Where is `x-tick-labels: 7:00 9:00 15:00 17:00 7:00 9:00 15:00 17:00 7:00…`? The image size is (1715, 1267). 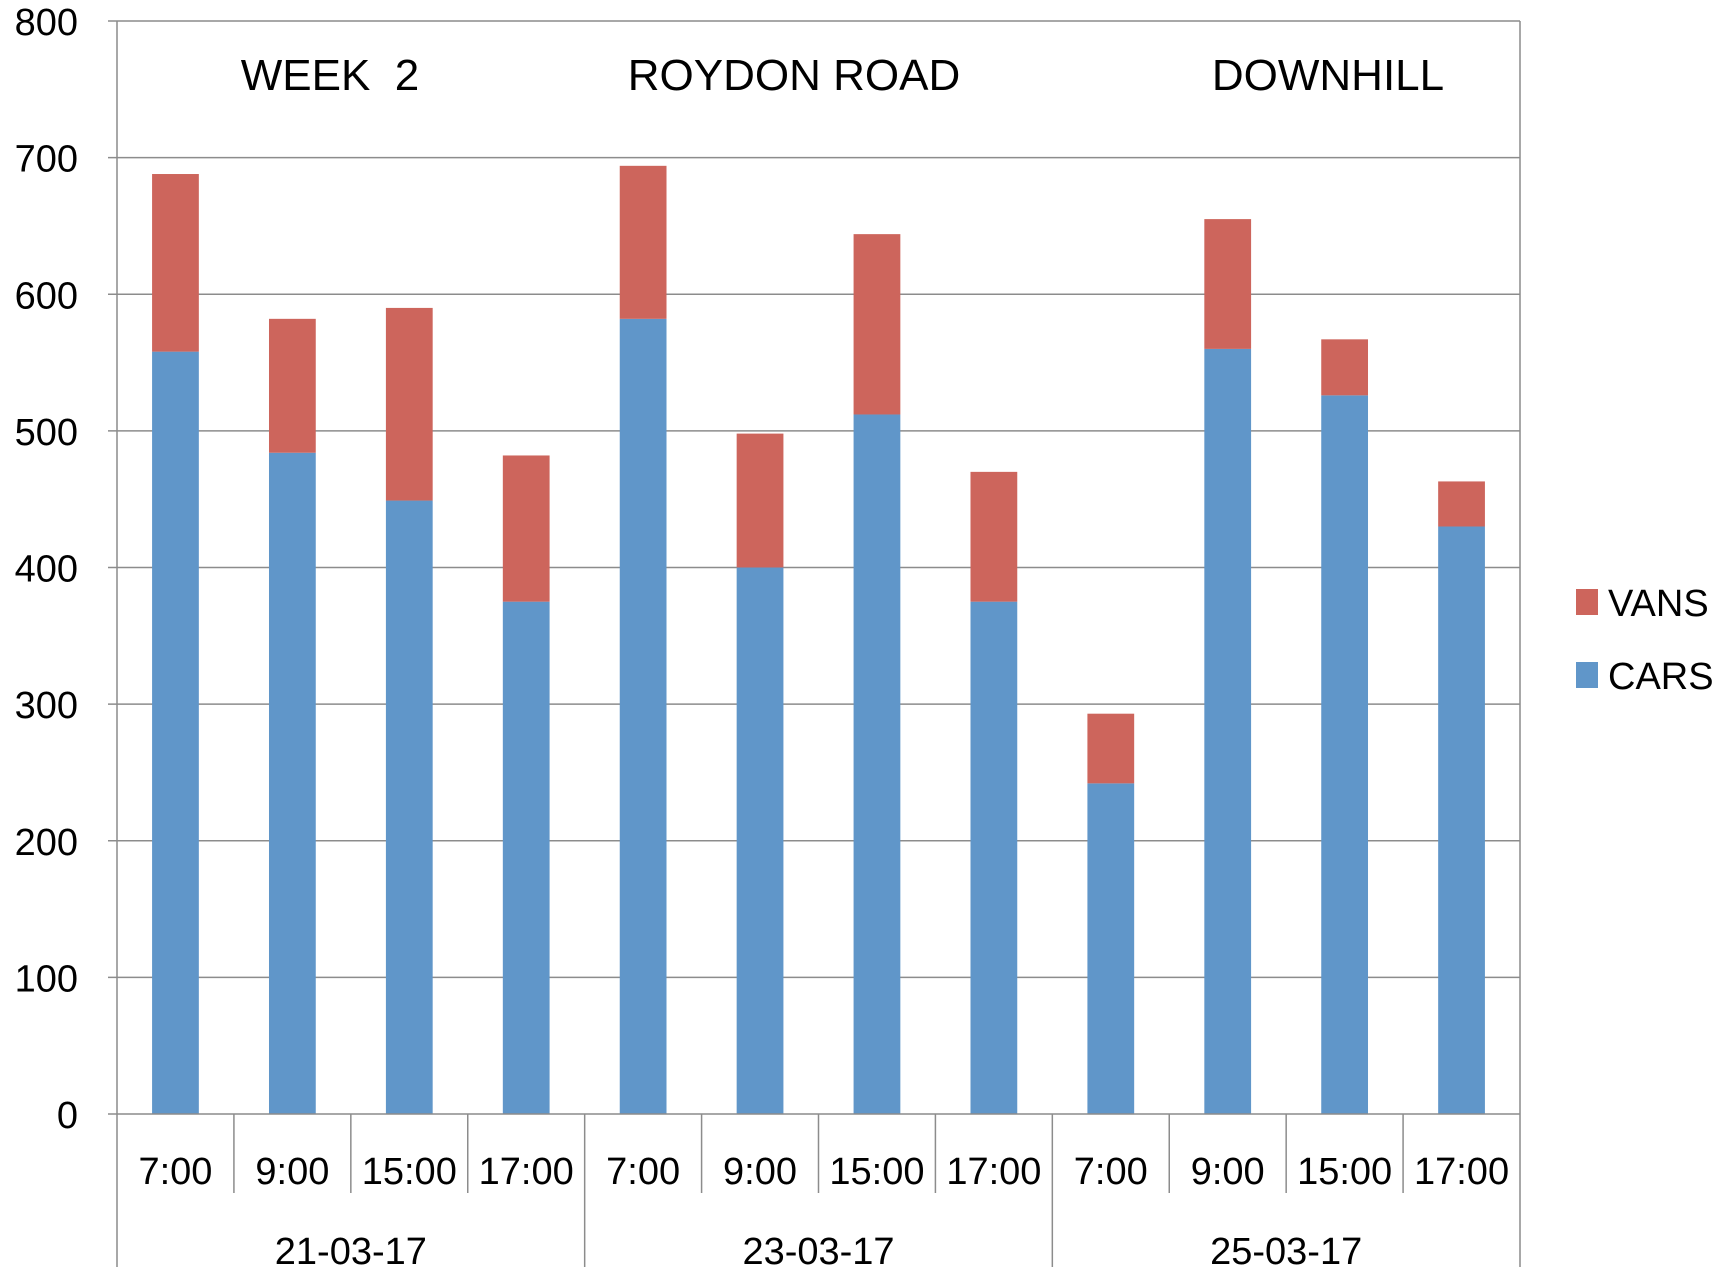
x-tick-labels: 7:00 9:00 15:00 17:00 7:00 9:00 15:00 17:00 7:00… is located at coordinates (829, 1190).